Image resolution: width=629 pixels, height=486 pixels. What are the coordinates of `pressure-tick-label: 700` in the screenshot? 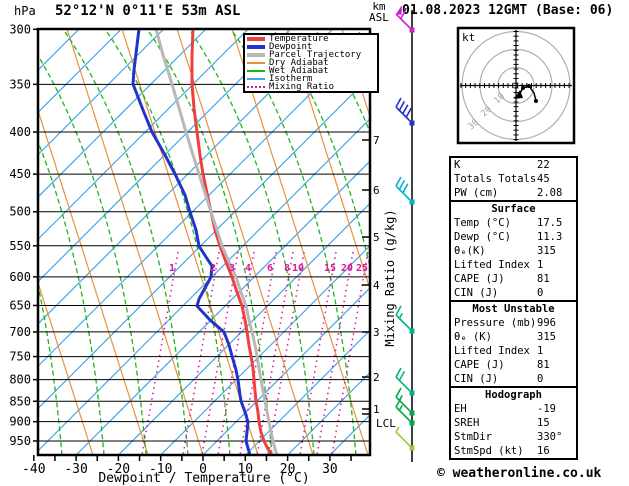 It's located at (20, 332).